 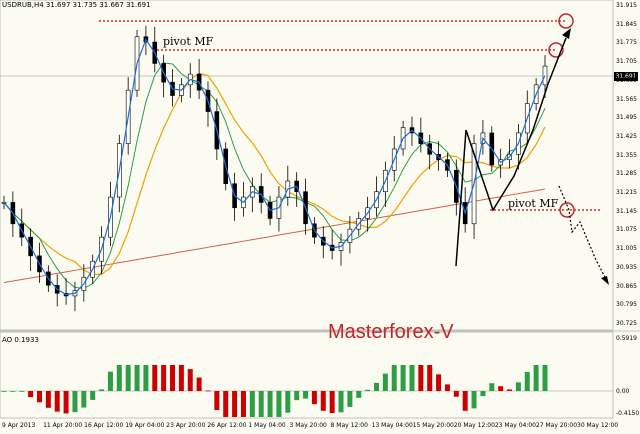 What do you see at coordinates (76, 5) in the screenshot?
I see `symbol-header: USDRUB,H4 31.697 31.735 31.667 31.691` at bounding box center [76, 5].